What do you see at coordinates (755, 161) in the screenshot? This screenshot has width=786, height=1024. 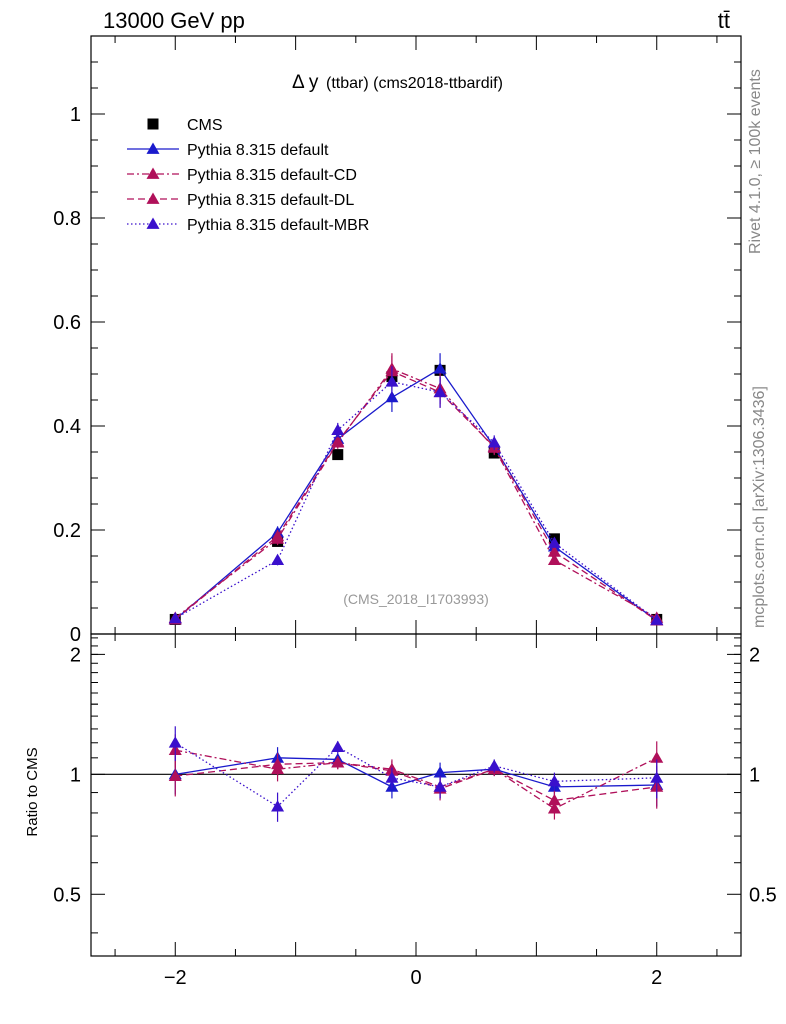 I see `rivet-label: Rivet 4.1.0, ≥ 100k events` at bounding box center [755, 161].